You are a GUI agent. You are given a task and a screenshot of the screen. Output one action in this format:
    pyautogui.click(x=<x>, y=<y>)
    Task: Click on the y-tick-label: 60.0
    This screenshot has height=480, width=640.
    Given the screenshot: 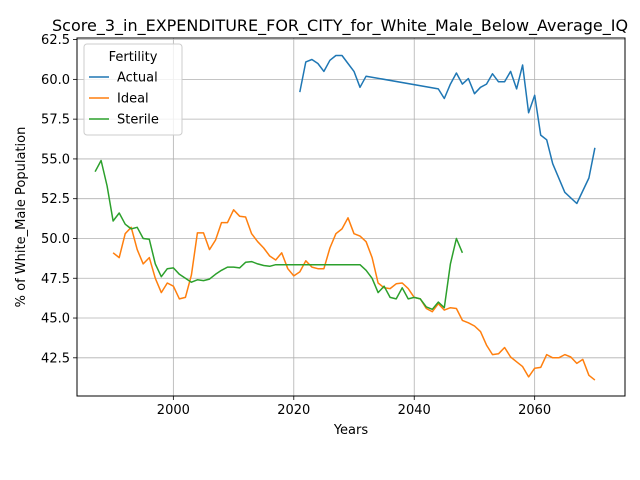 What is the action you would take?
    pyautogui.click(x=55, y=80)
    